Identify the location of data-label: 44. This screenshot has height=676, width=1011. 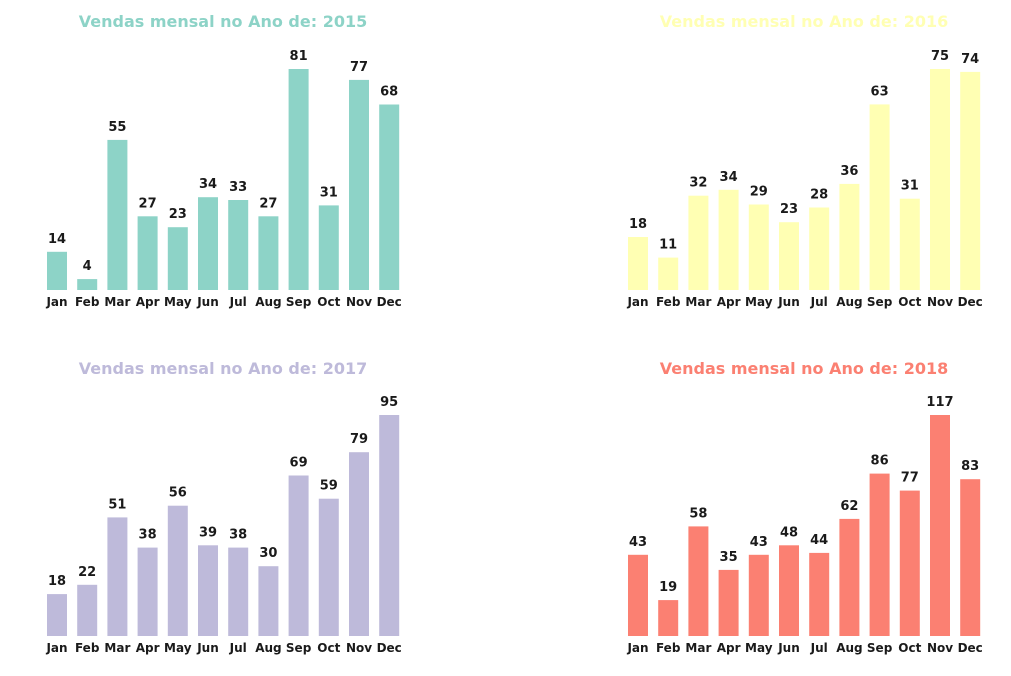
(819, 540).